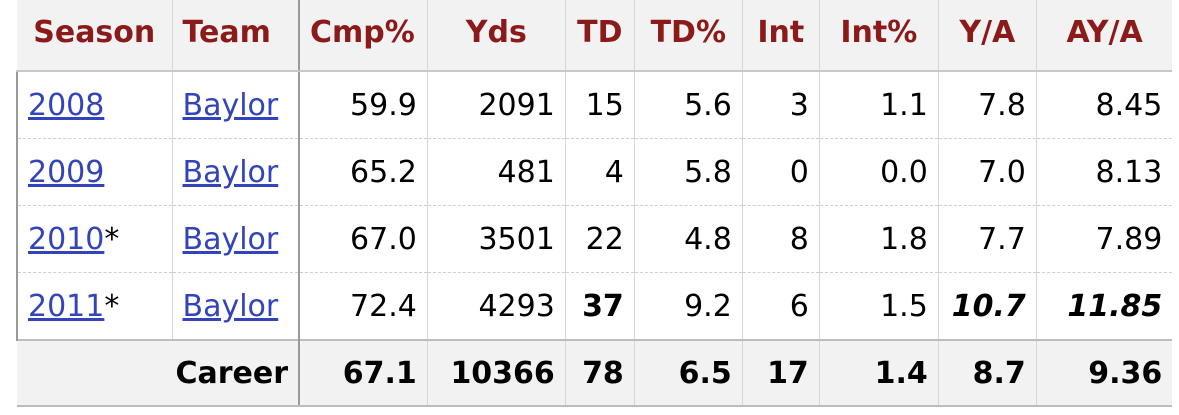 This screenshot has height=415, width=1179. What do you see at coordinates (987, 105) in the screenshot?
I see `ya-cell: 7.8` at bounding box center [987, 105].